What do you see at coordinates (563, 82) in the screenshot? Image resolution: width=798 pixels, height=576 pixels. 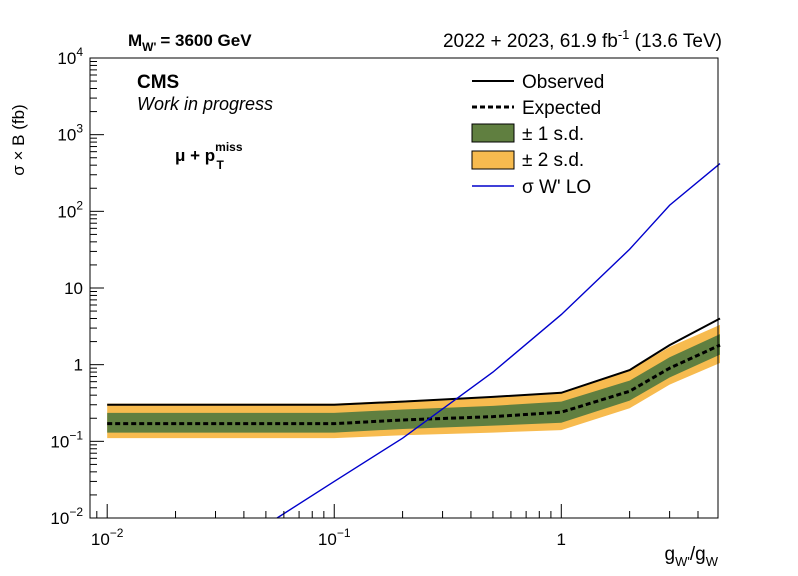 I see `legend-label-observed: Observed` at bounding box center [563, 82].